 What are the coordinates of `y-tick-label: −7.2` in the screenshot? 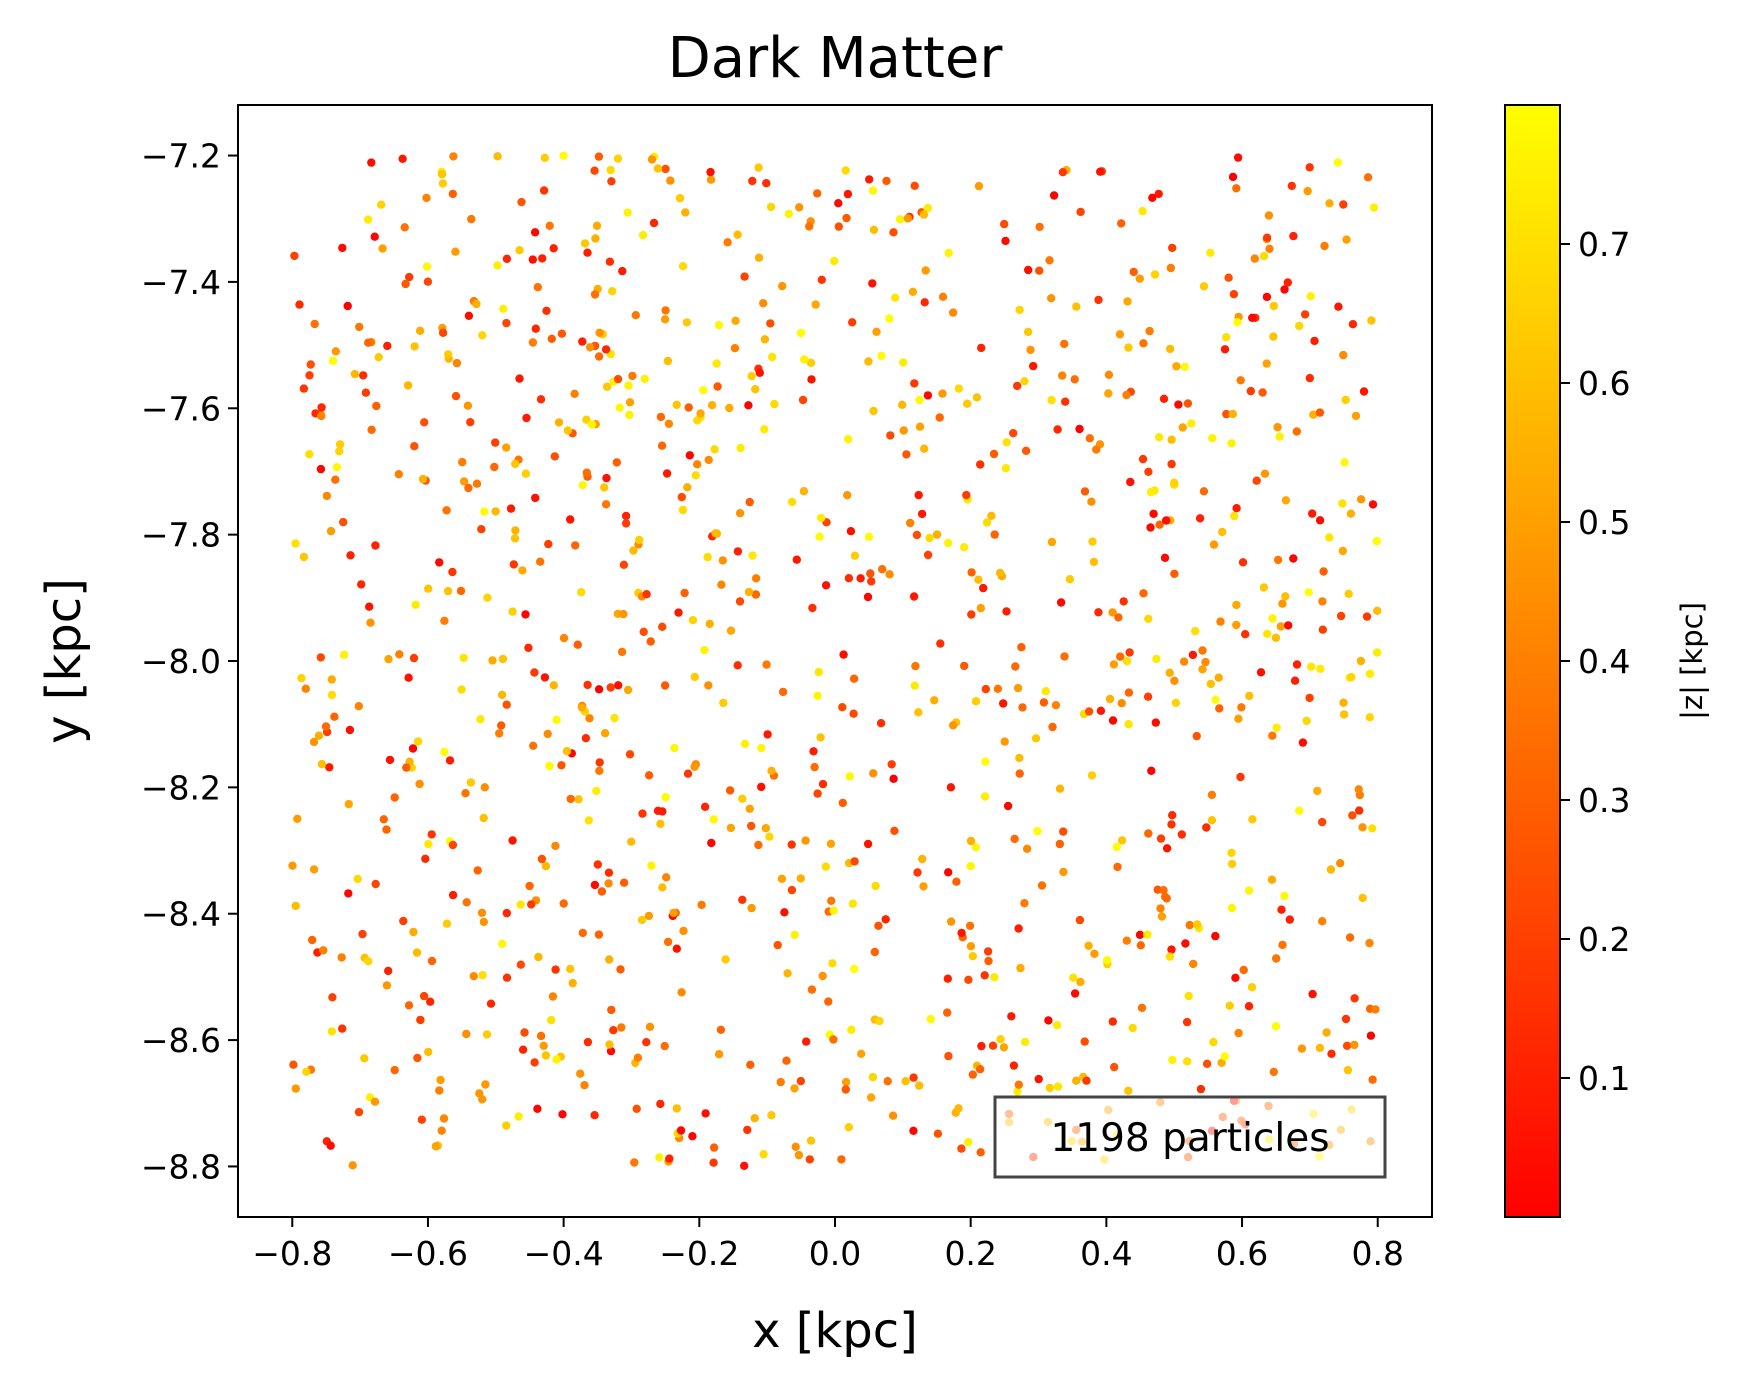 It's located at (181, 156).